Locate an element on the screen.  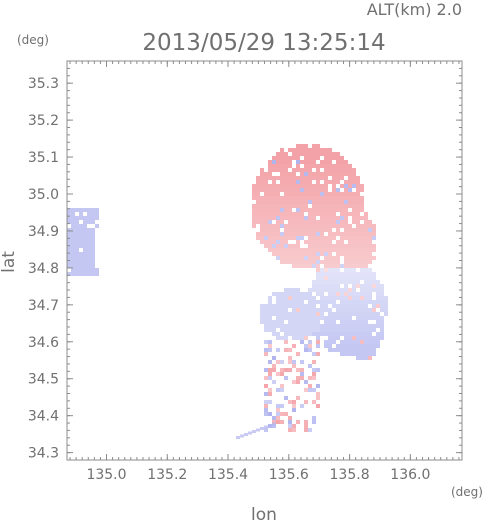
y-tick-label: 34.7 is located at coordinates (43, 306).